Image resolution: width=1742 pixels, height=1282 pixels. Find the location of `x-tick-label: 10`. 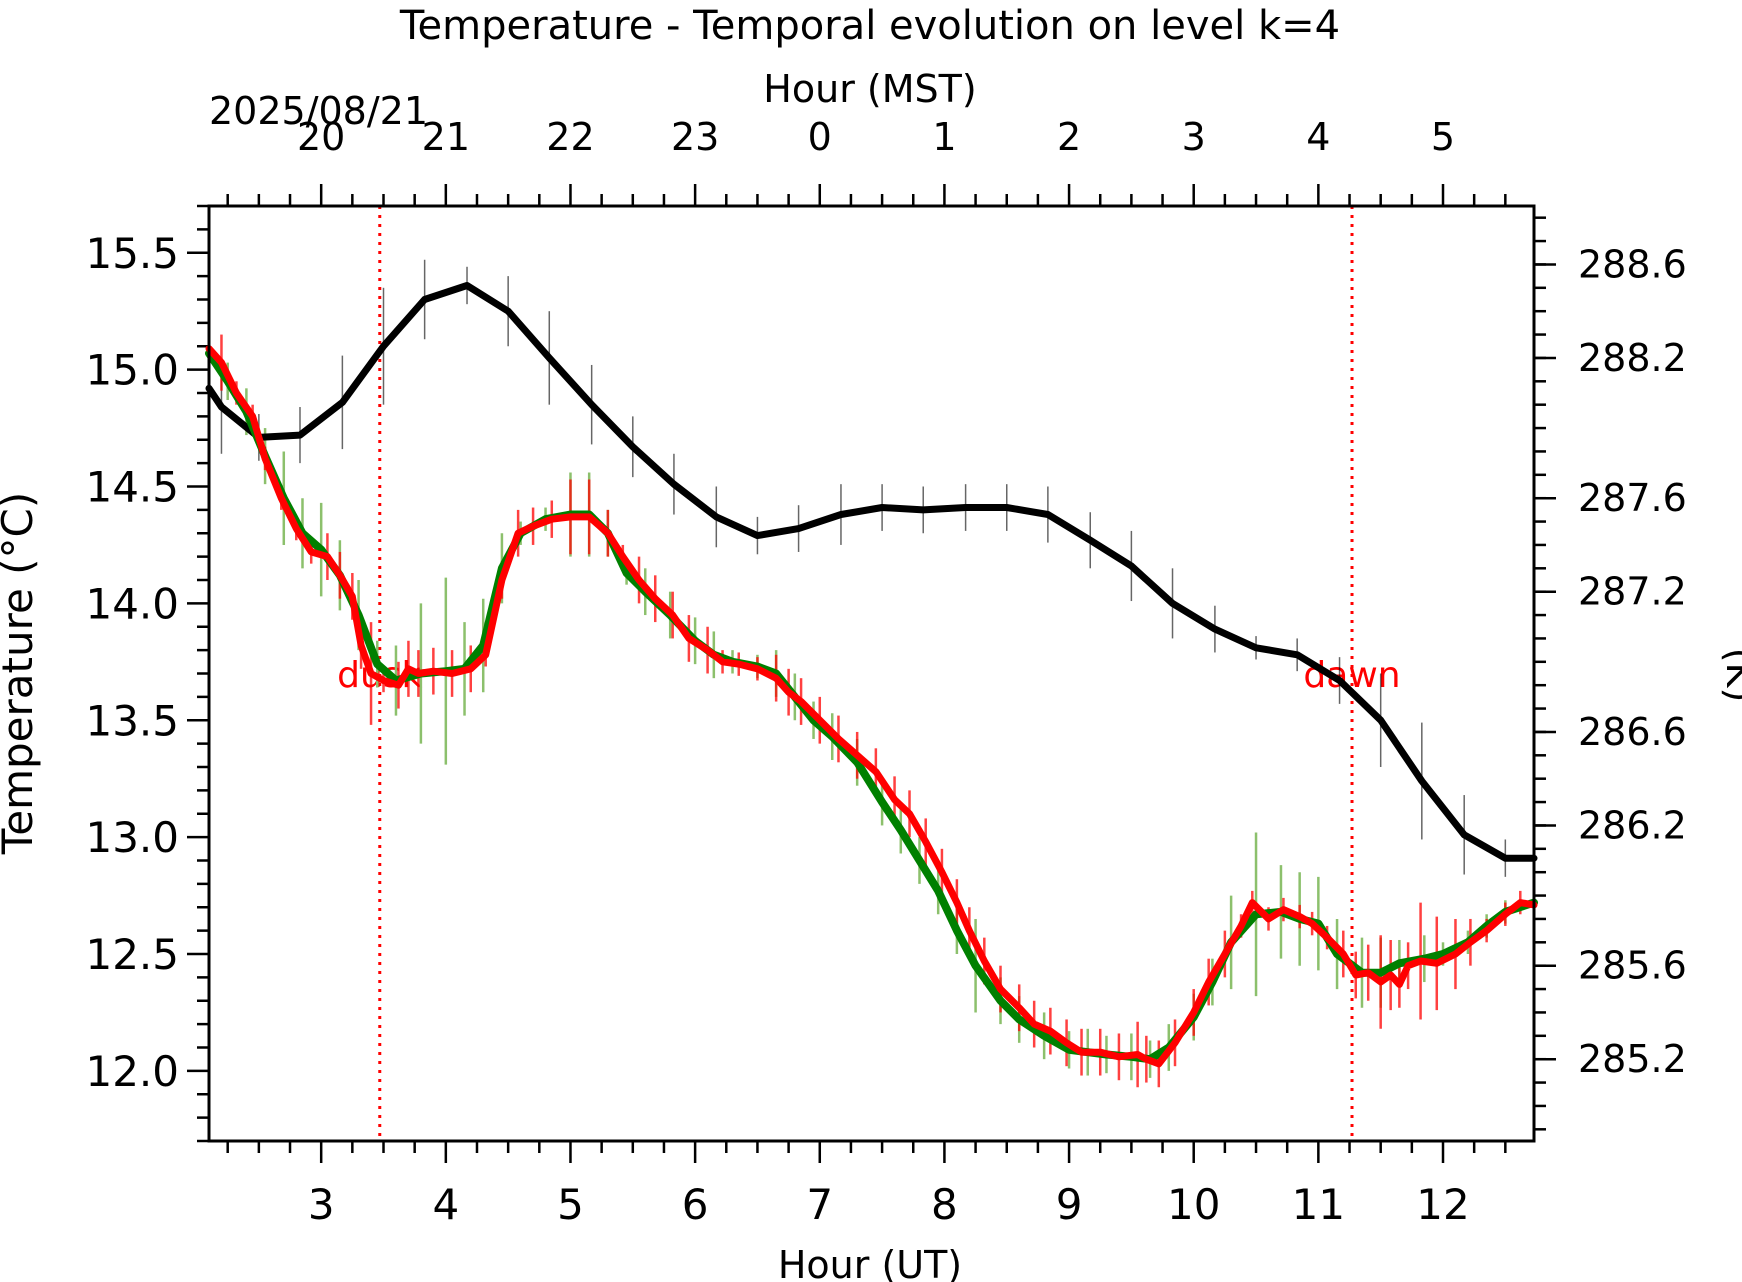

x-tick-label: 10 is located at coordinates (1193, 1204).